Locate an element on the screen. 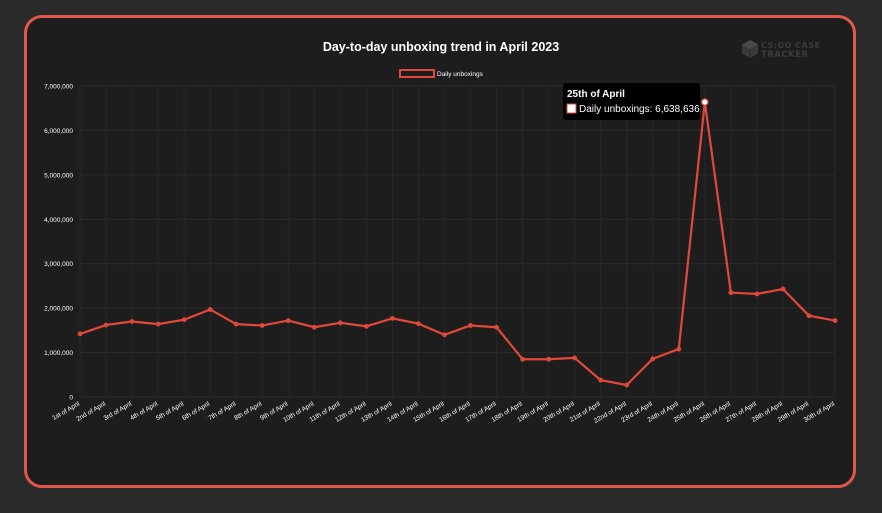 Image resolution: width=882 pixels, height=513 pixels. brand-line-1: CS:GO CASE is located at coordinates (790, 45).